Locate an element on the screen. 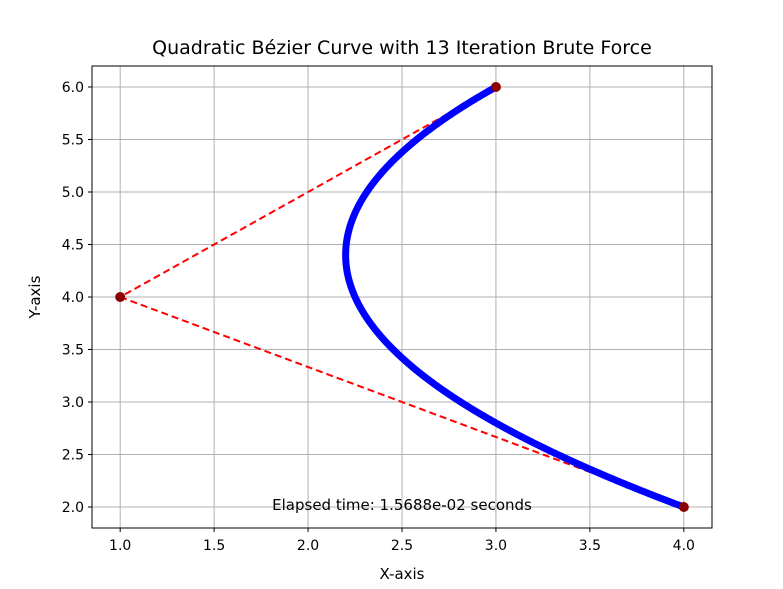  y-tick-label: 6.0 is located at coordinates (73, 88).